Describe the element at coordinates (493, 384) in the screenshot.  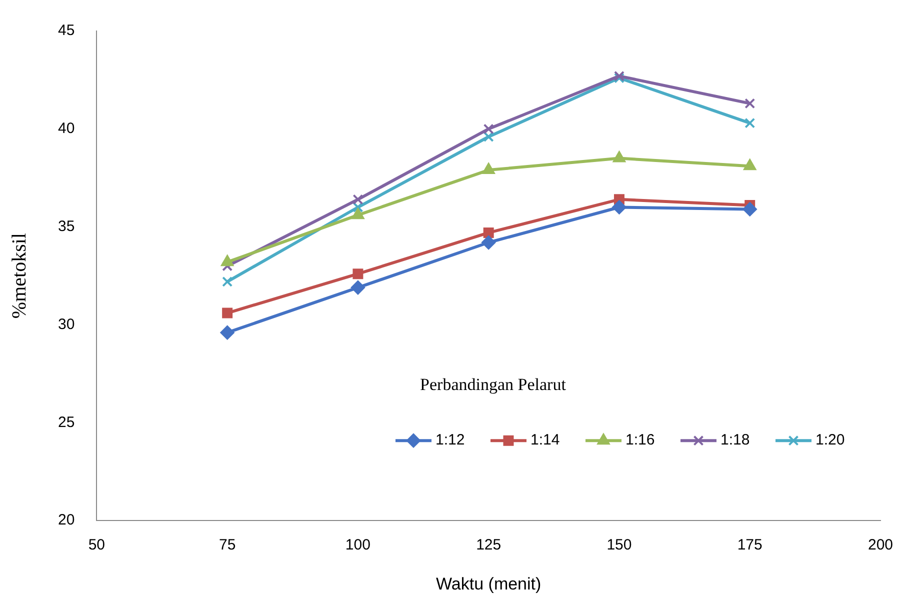
I see `legend-title: Perbandingan Pelarut` at that location.